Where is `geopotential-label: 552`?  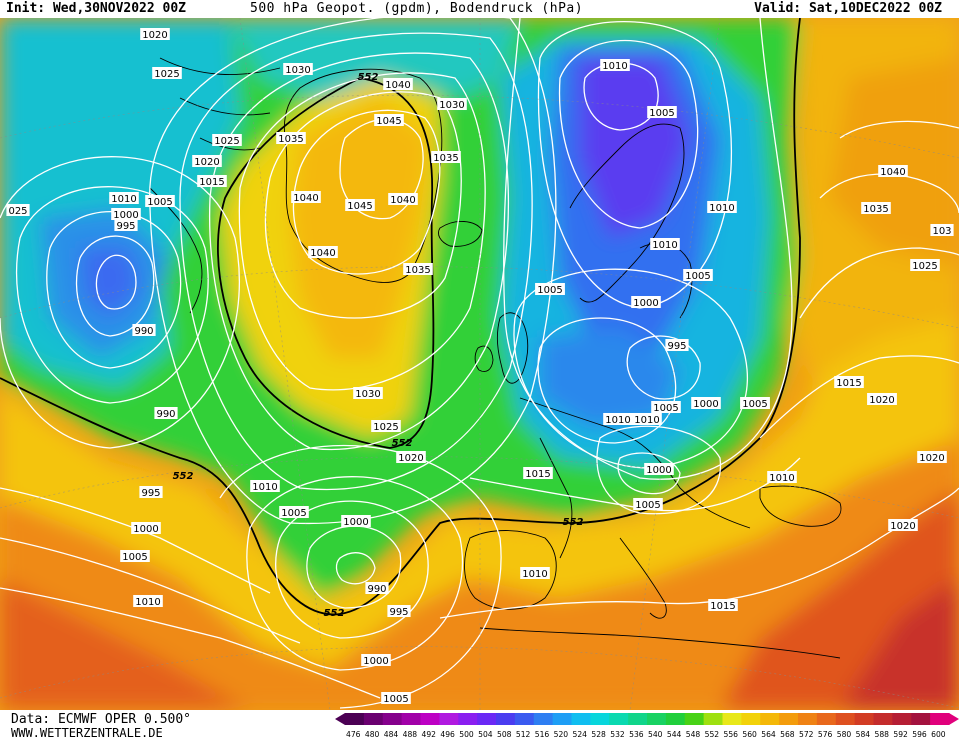
geopotential-label: 552 is located at coordinates (402, 443).